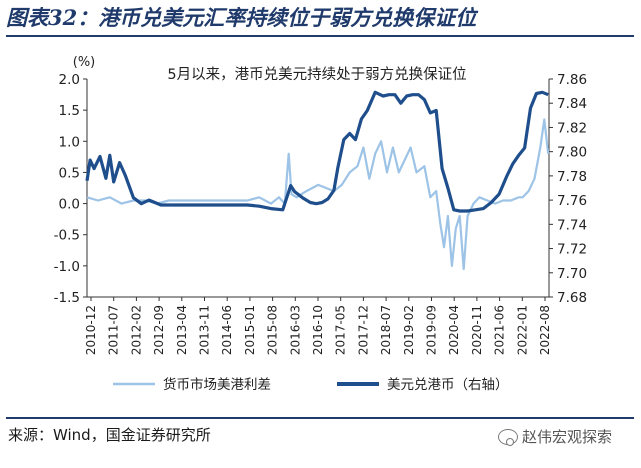 This screenshot has width=641, height=468. I want to click on title-divider, so click(320, 36).